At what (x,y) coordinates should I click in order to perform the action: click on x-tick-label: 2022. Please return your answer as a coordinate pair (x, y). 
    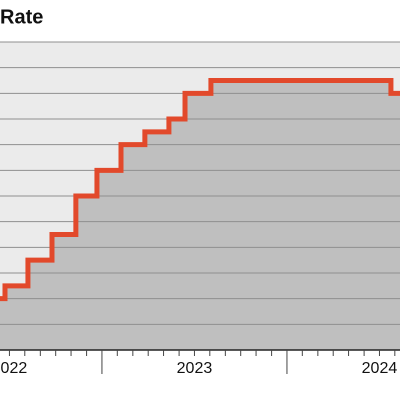
    Looking at the image, I should click on (13, 368).